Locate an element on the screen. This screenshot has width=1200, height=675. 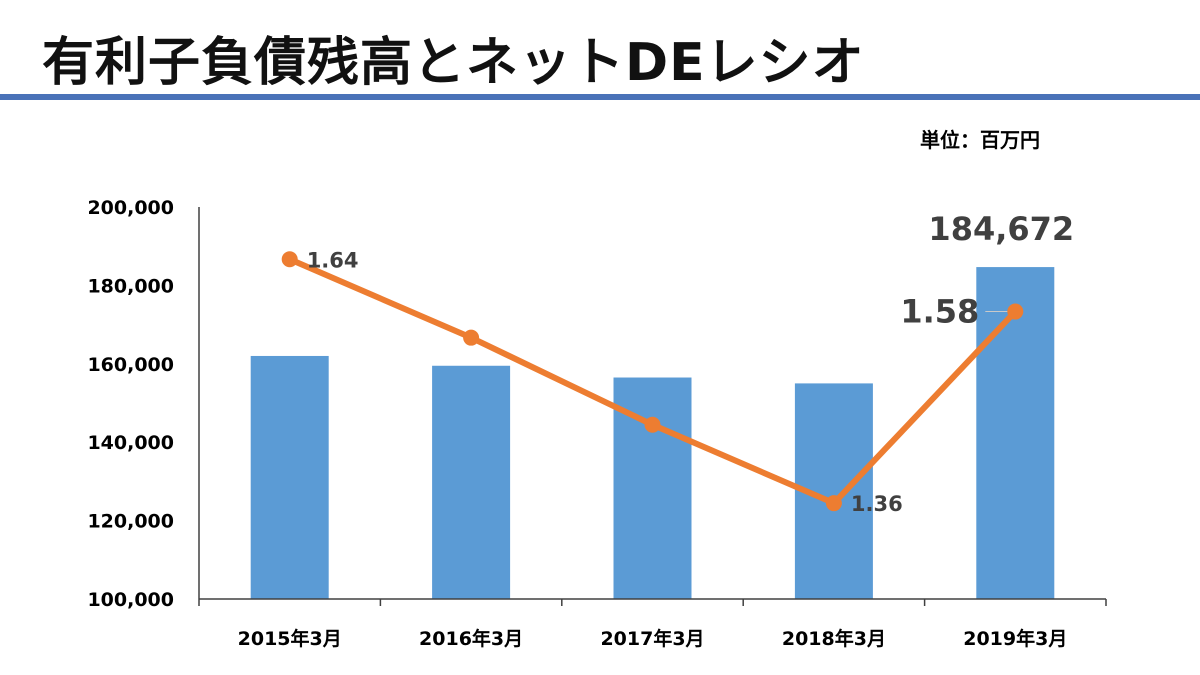
x-category-label: 2017年3月 is located at coordinates (652, 638).